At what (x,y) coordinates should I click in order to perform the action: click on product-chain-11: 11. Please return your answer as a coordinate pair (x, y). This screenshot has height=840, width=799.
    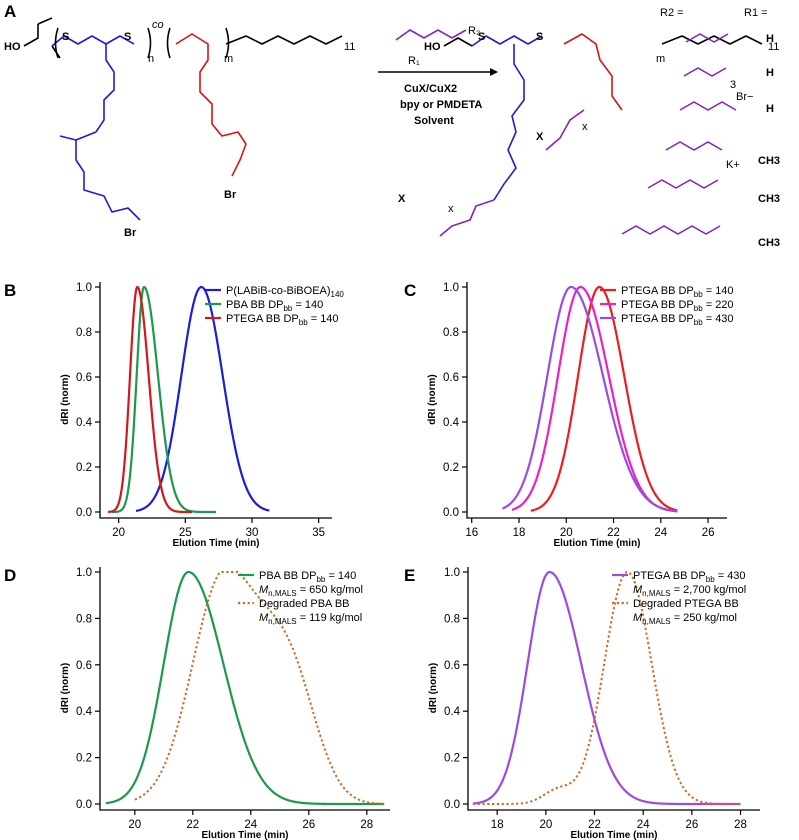
    Looking at the image, I should click on (773, 47).